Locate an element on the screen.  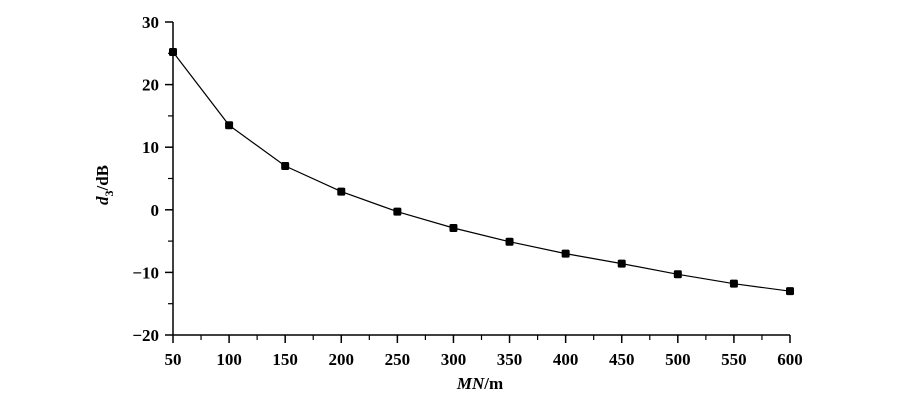
y-axis-label: d3/dB is located at coordinates (104, 185).